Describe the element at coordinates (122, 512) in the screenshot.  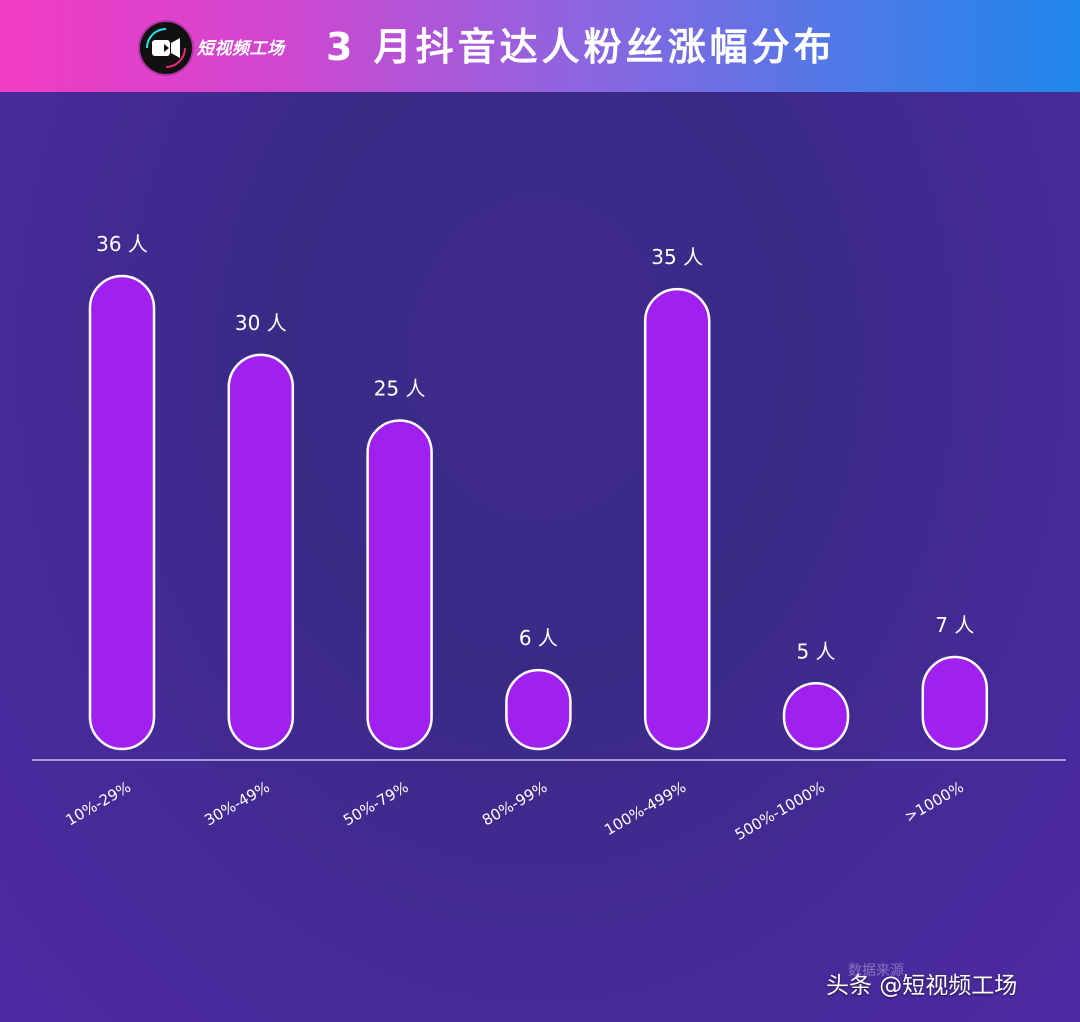
I see `bar-10%-29%` at that location.